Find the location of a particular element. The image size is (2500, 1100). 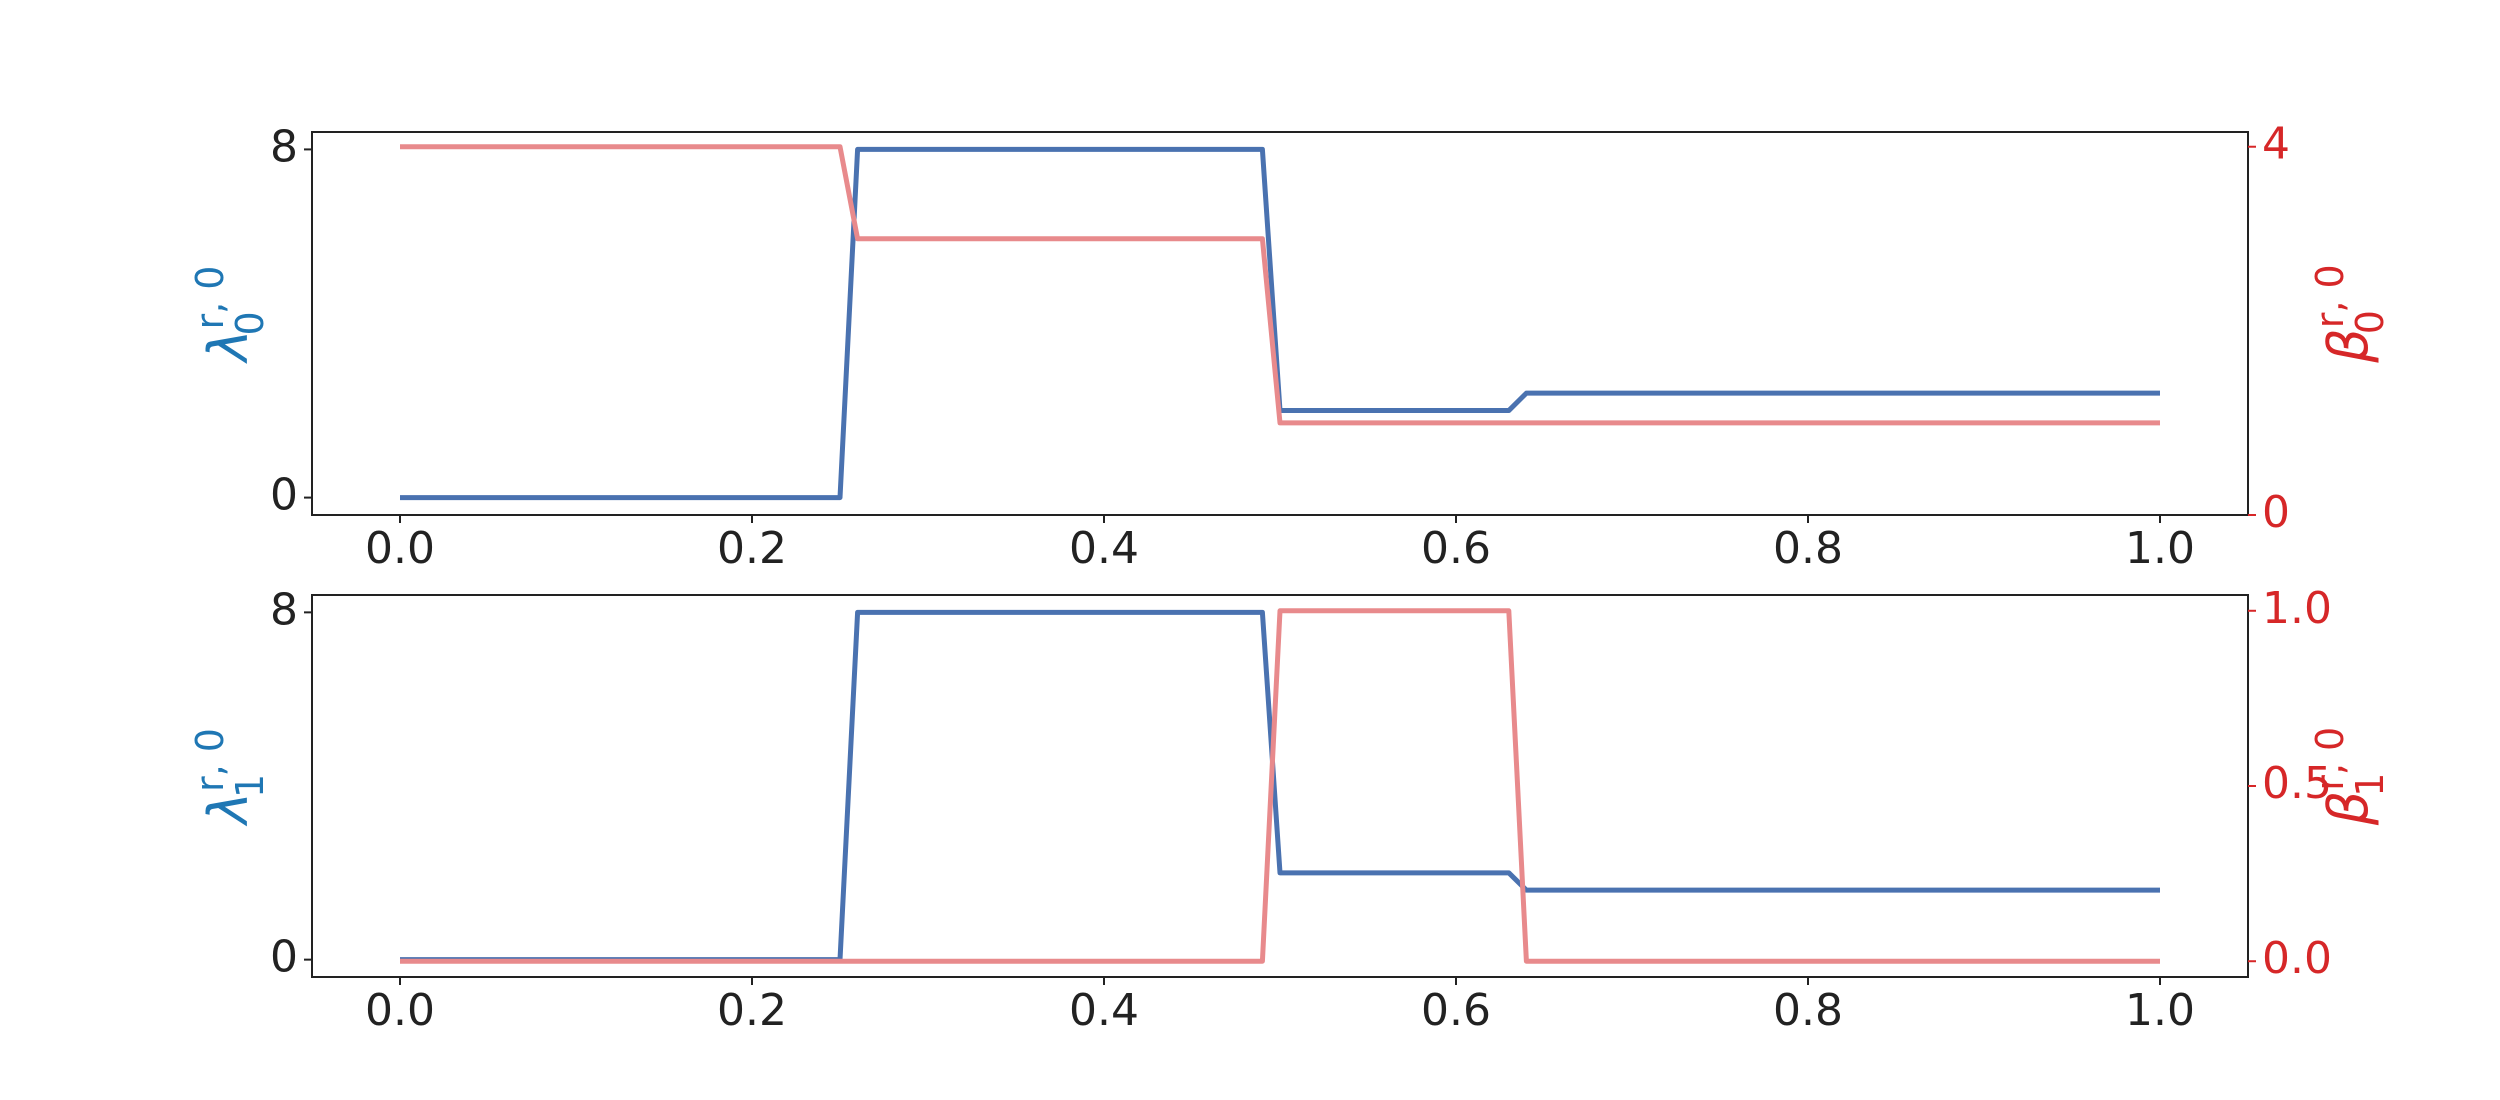

y2-tick-label: 4 is located at coordinates (2276, 144).